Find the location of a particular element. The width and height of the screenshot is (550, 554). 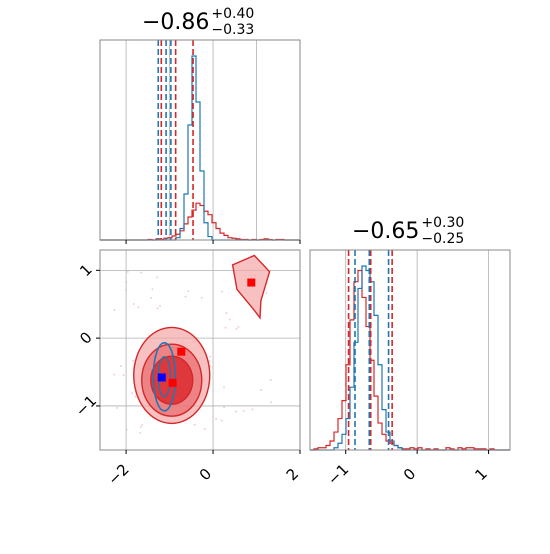

x-tick-label: −2 is located at coordinates (118, 474).